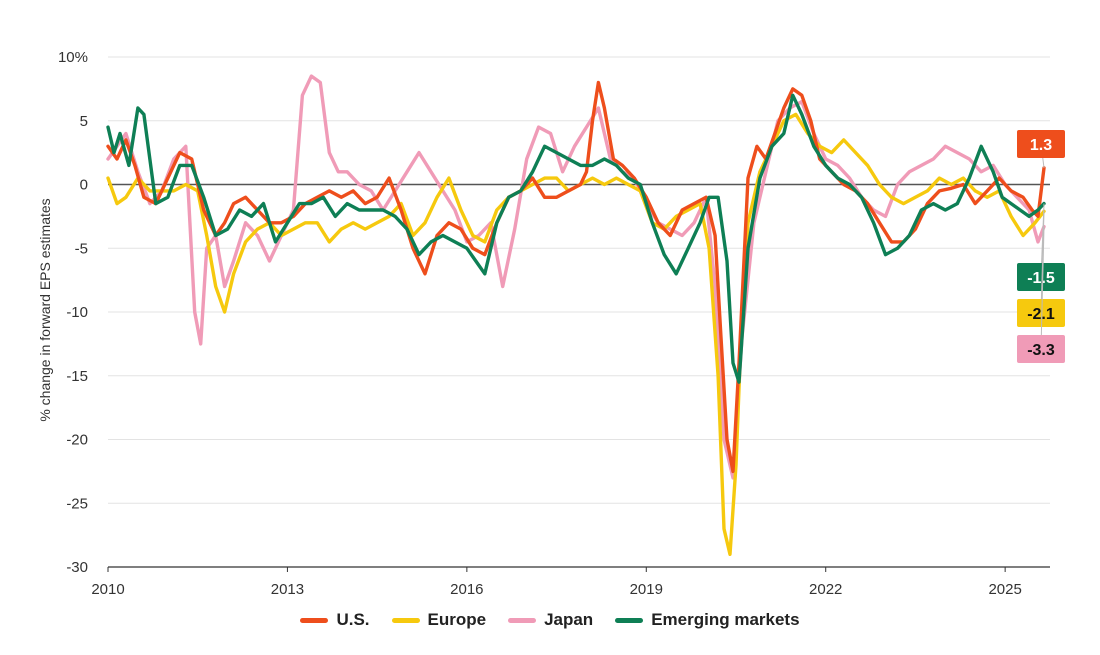 This screenshot has height=655, width=1100. What do you see at coordinates (287, 589) in the screenshot?
I see `x-tick-label: 2013` at bounding box center [287, 589].